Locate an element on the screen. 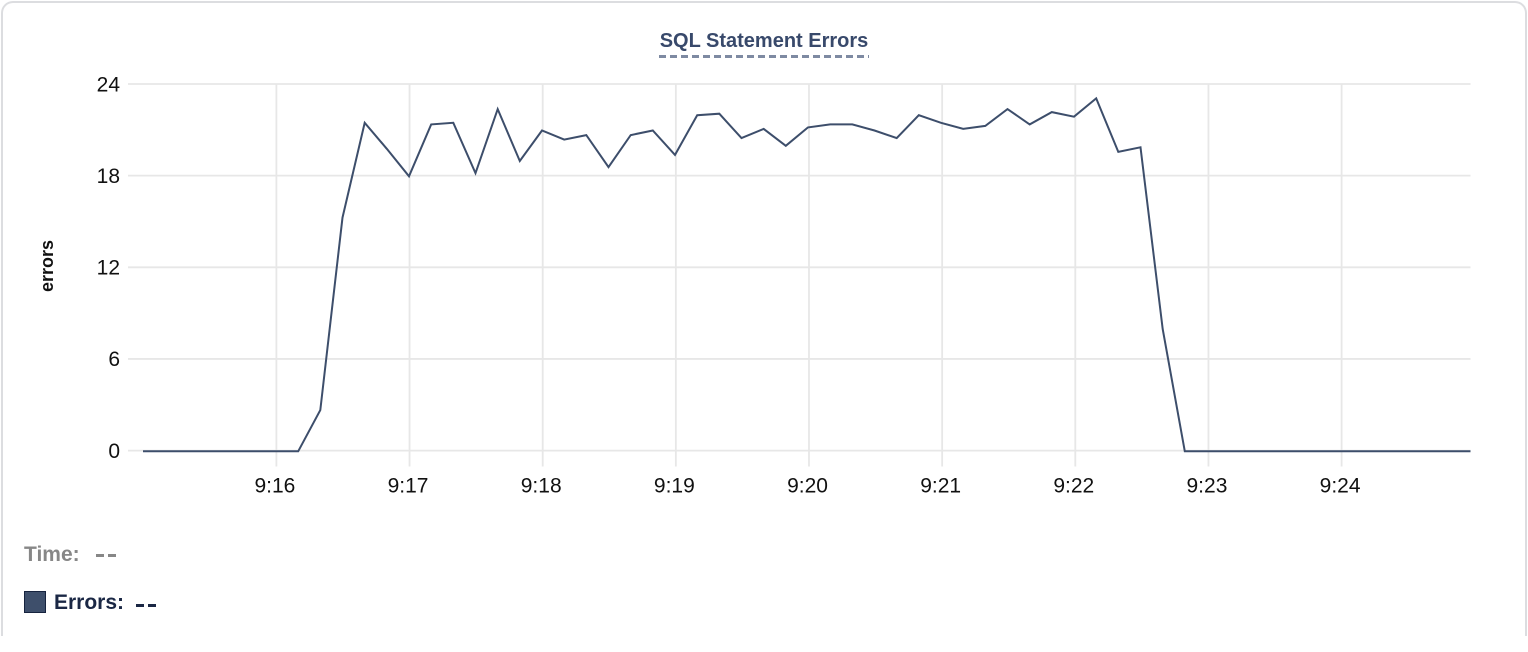  svg-text: 9:22 is located at coordinates (1073, 486).